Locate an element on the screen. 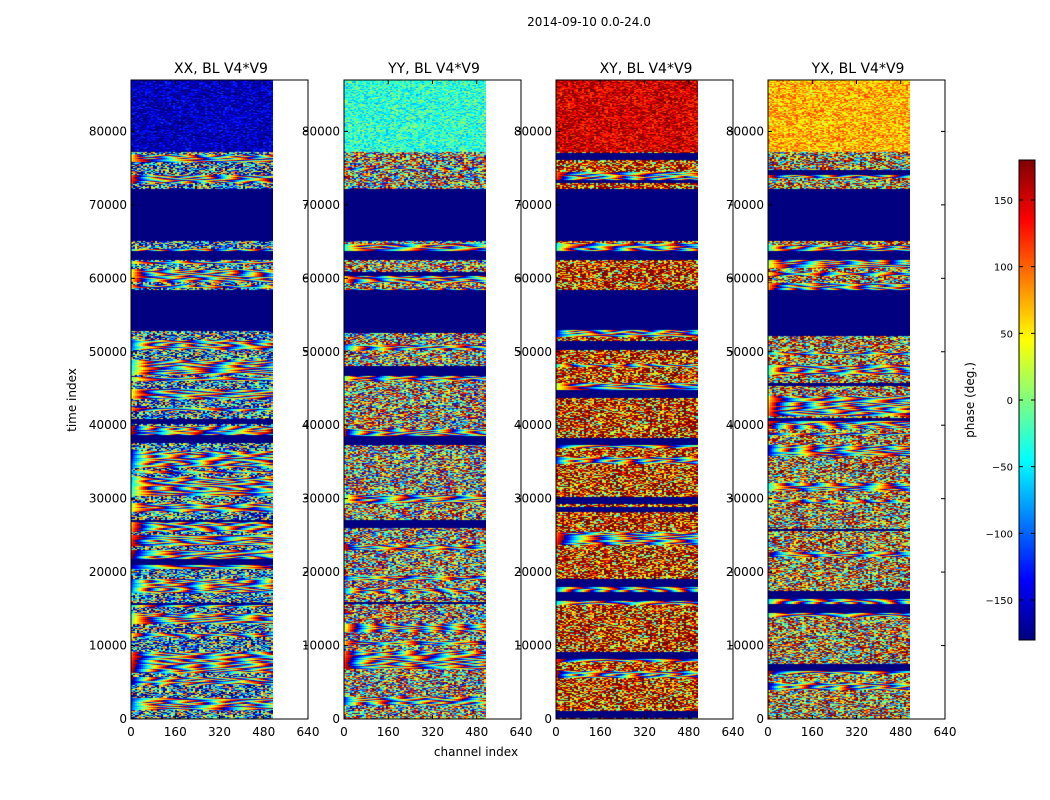  panel-2-title: XY, BL V4*V9 is located at coordinates (646, 69).